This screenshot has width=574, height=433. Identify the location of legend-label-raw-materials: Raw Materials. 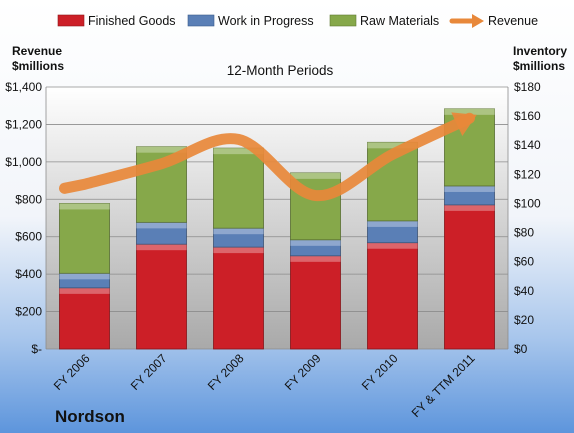
(399, 21).